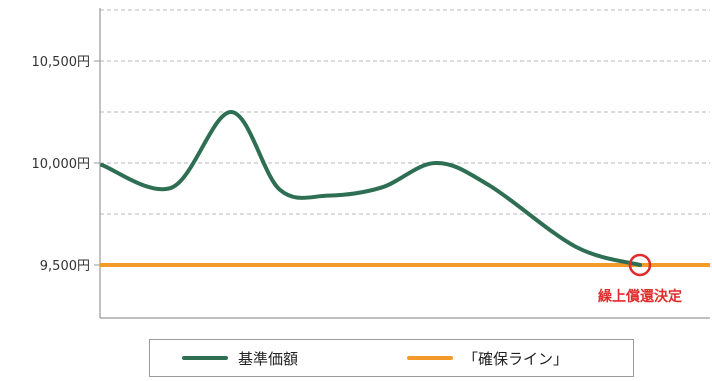 The image size is (712, 381). I want to click on legend-label-nav: 基準価額, so click(268, 358).